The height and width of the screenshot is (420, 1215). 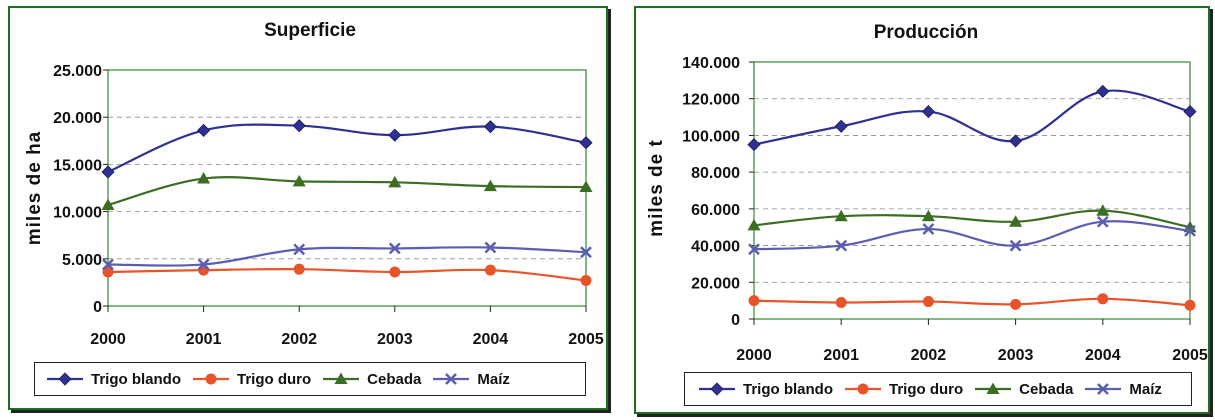 I want to click on x-tick-label: 2003, so click(x=1016, y=355).